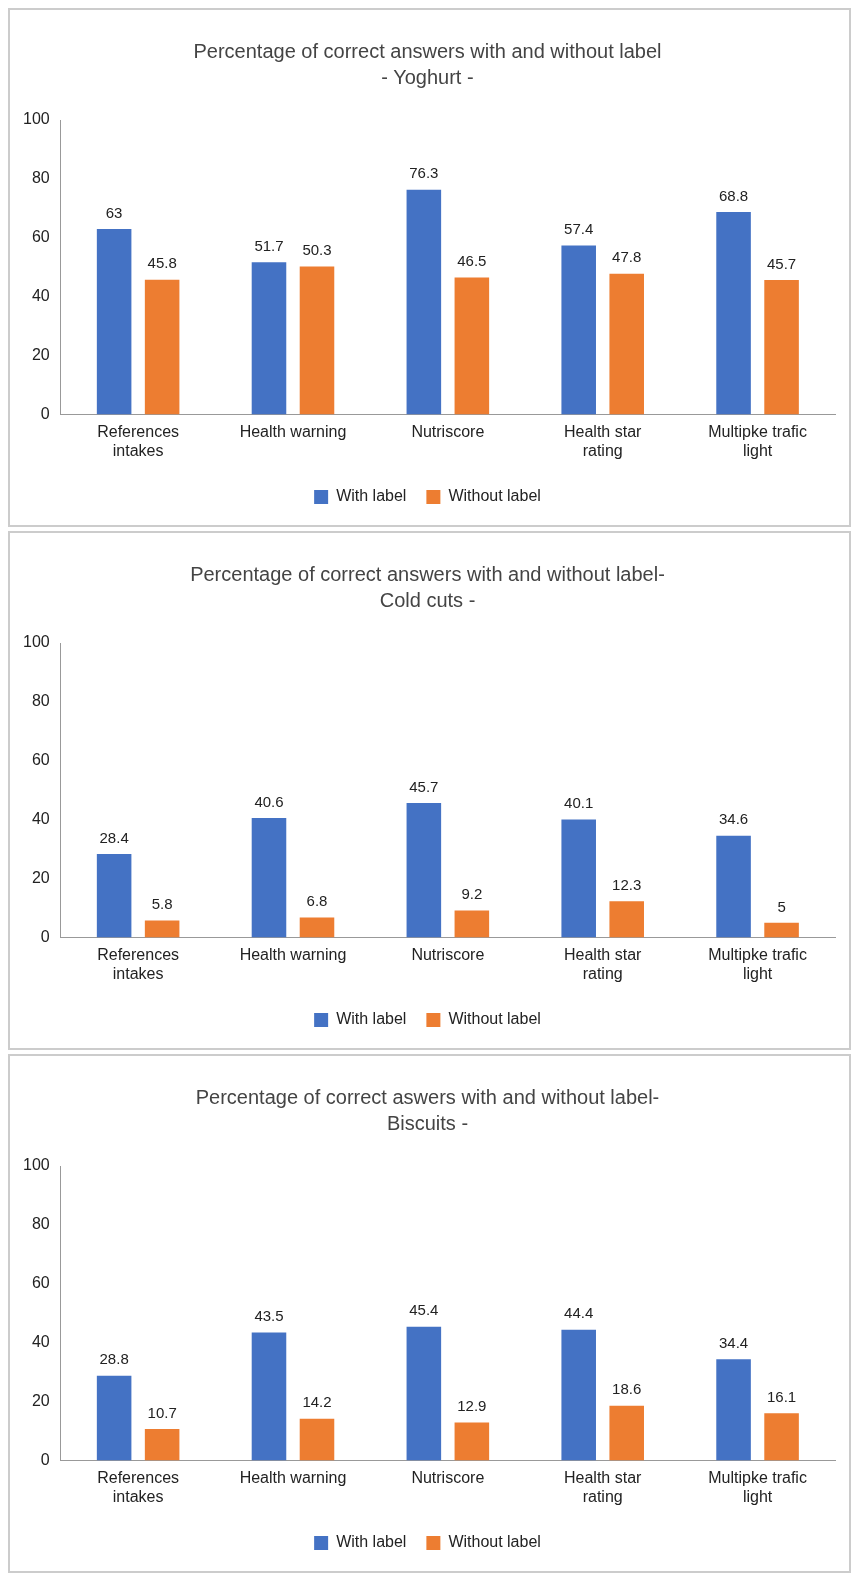 Image resolution: width=859 pixels, height=1591 pixels. What do you see at coordinates (627, 257) in the screenshot?
I see `data-label: 47.8` at bounding box center [627, 257].